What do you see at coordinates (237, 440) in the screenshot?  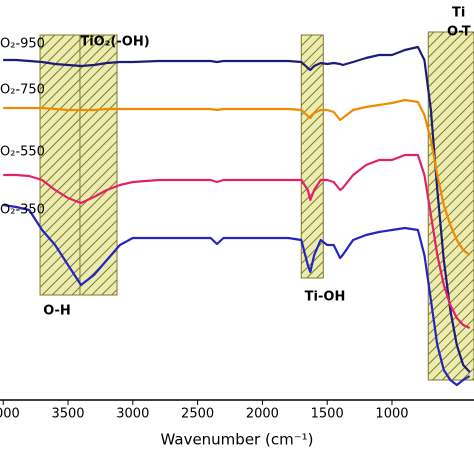 I see `x-axis-label: Wavenumber (cm⁻¹)` at bounding box center [237, 440].